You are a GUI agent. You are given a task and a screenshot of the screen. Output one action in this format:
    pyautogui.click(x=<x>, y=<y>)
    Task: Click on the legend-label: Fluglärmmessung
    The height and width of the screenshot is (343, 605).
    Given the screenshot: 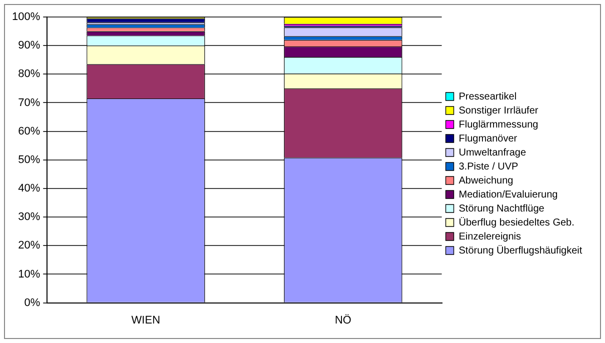 What is the action you would take?
    pyautogui.click(x=498, y=124)
    